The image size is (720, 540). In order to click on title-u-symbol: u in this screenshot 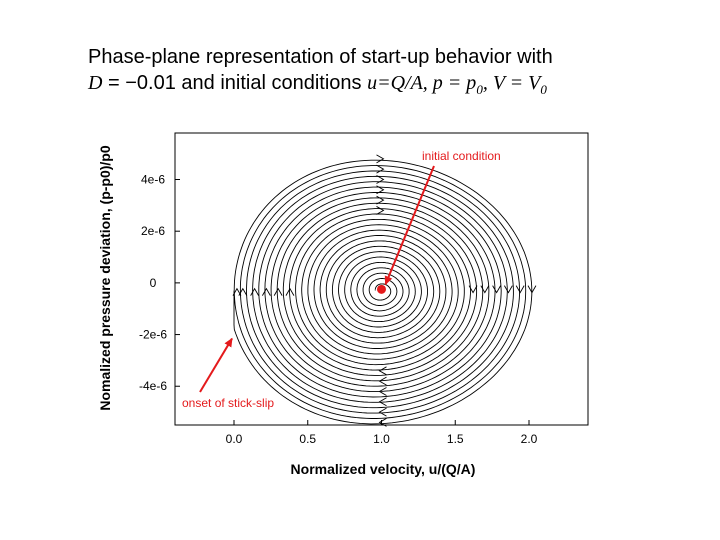, I will do `click(372, 83)`.